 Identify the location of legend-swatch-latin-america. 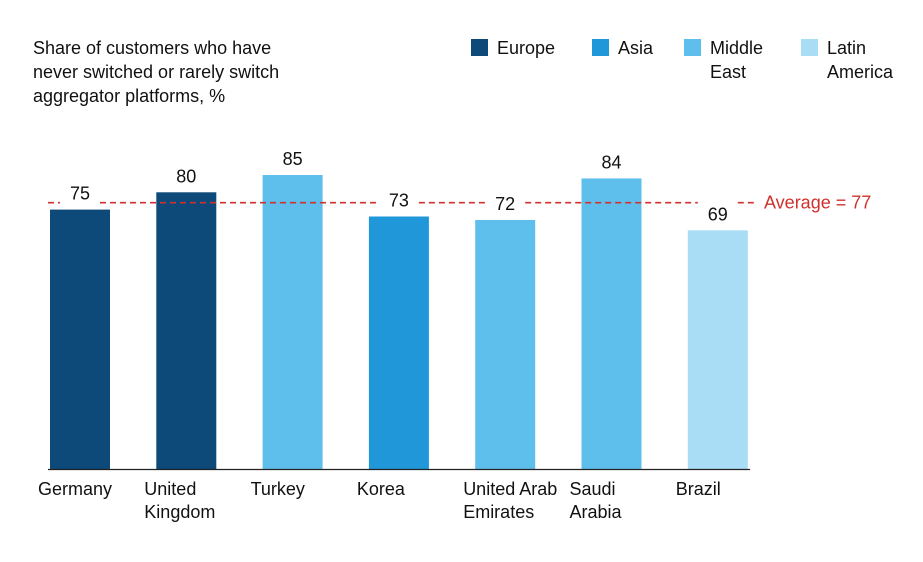
(809, 47).